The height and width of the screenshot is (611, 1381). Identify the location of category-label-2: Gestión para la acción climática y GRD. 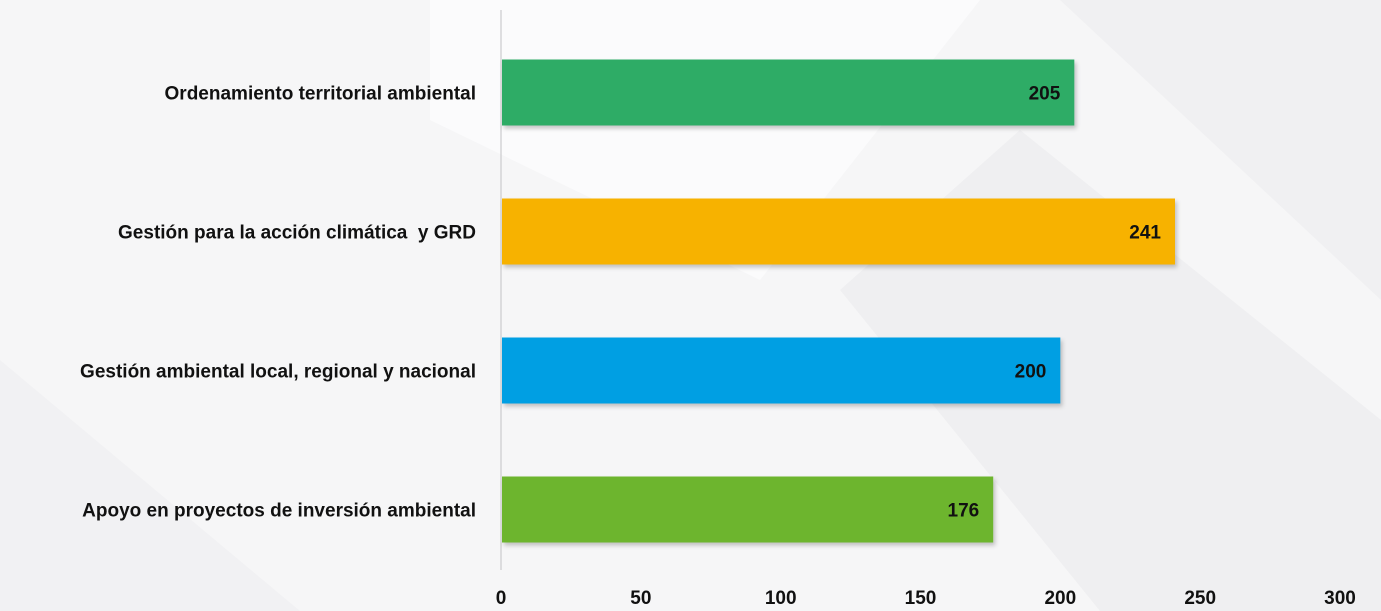
(297, 233).